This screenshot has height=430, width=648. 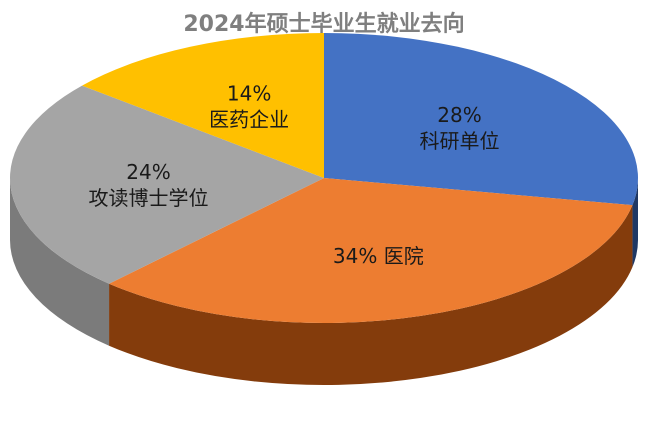 What do you see at coordinates (459, 115) in the screenshot?
I see `slice-1-value-label: 28%` at bounding box center [459, 115].